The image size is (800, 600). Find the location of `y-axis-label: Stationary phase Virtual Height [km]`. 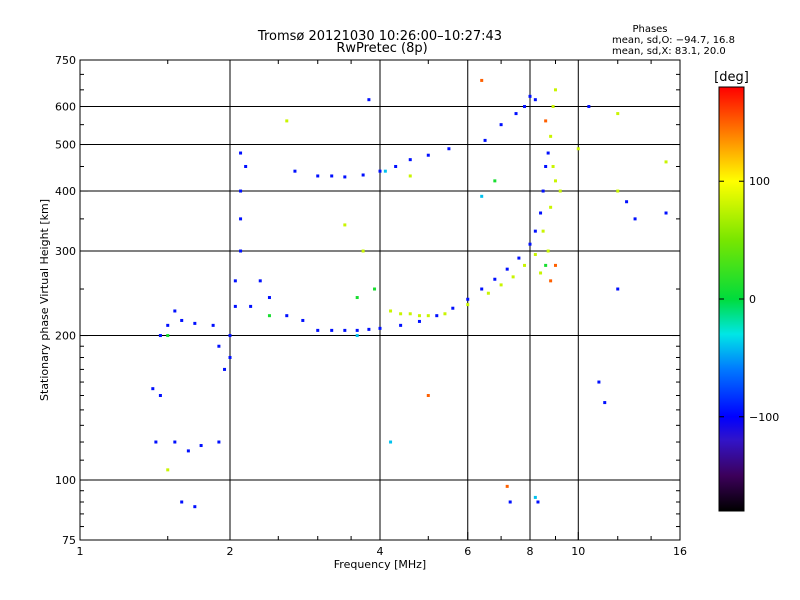

y-axis-label: Stationary phase Virtual Height [km] is located at coordinates (44, 300).